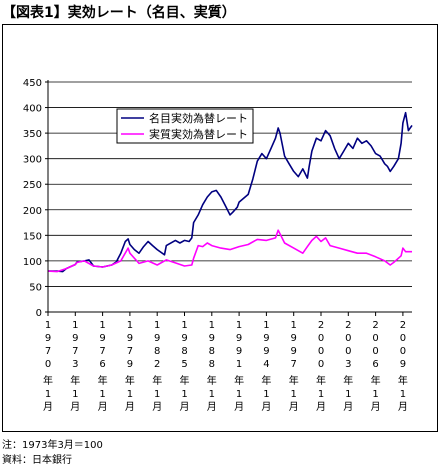 Image resolution: width=444 pixels, height=469 pixels. What do you see at coordinates (39, 313) in the screenshot?
I see `y-tick-label: 0` at bounding box center [39, 313].